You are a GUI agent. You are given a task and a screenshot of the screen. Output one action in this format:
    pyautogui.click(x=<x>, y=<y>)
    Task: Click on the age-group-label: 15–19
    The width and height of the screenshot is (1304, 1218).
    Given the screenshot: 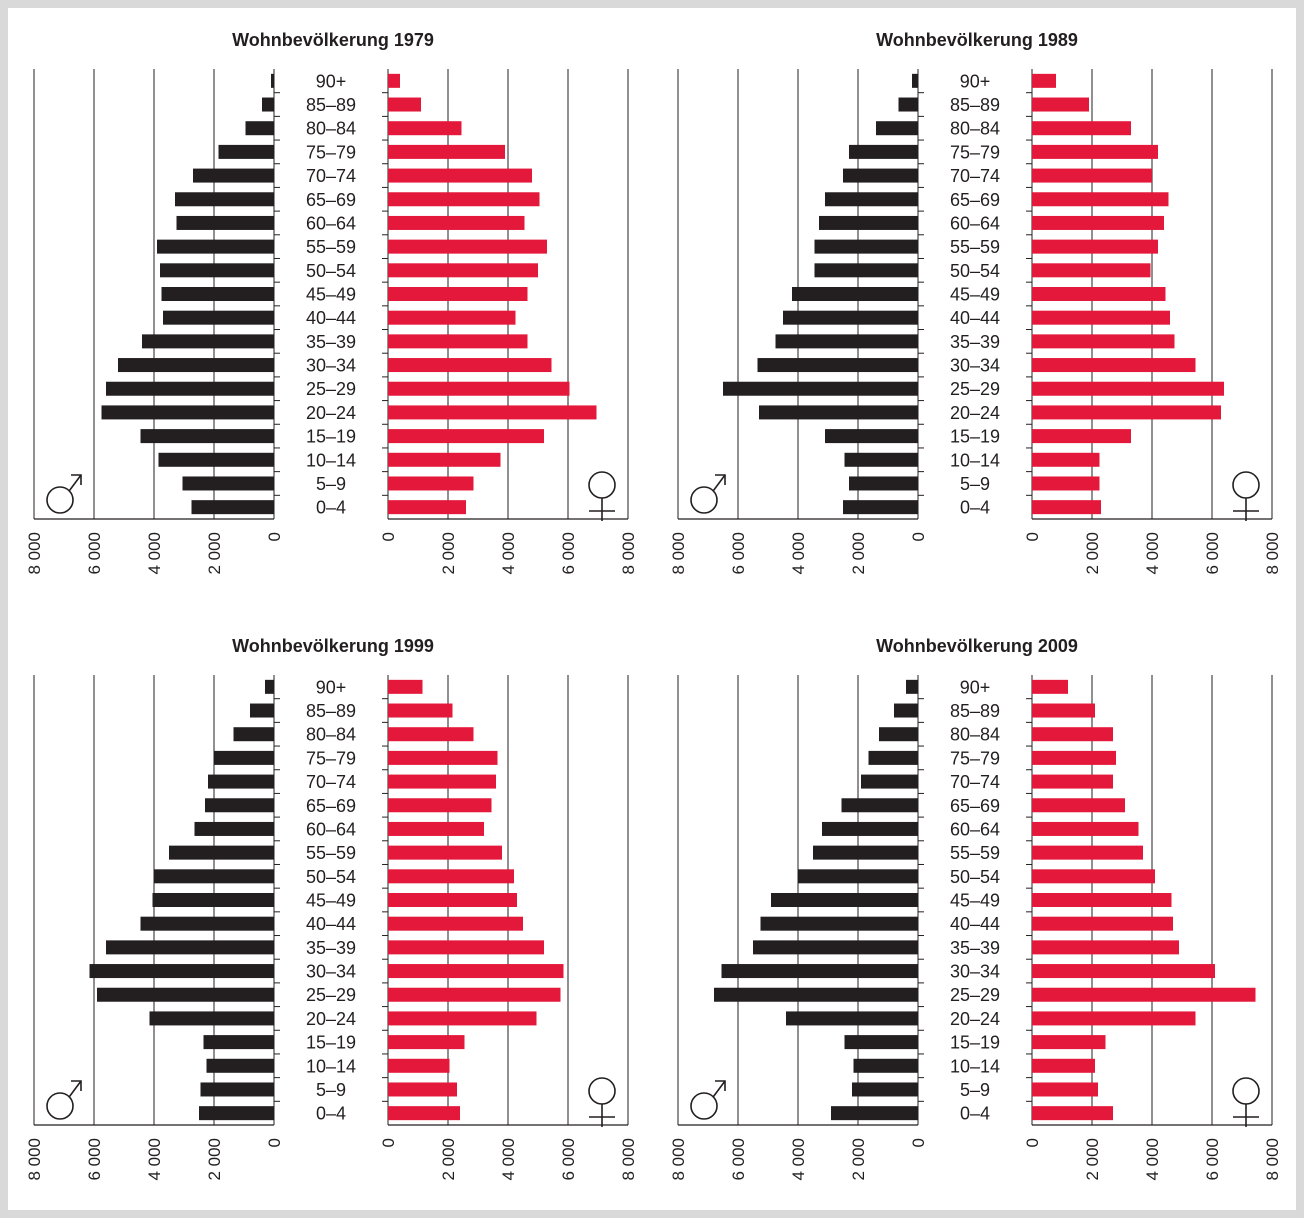 What is the action you would take?
    pyautogui.click(x=331, y=1043)
    